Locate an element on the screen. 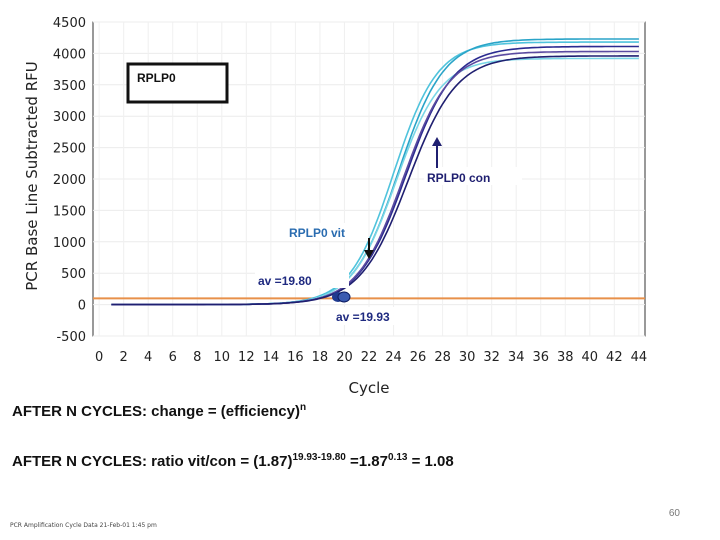 The height and width of the screenshot is (540, 720). y-tick-label: 4000 is located at coordinates (69, 54).